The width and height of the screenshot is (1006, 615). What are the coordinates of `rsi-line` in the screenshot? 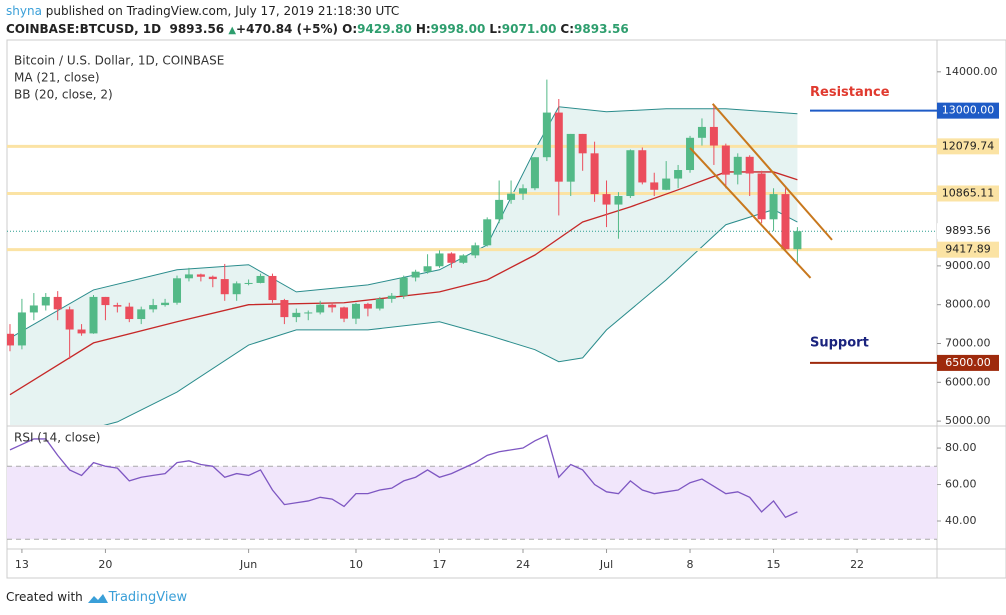 It's located at (403, 476).